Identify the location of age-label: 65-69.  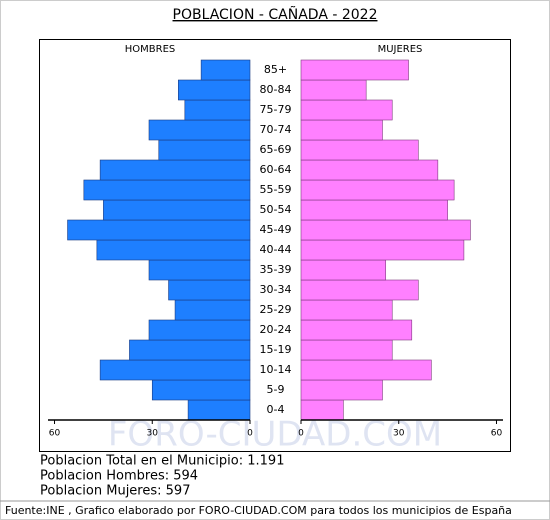
(276, 149).